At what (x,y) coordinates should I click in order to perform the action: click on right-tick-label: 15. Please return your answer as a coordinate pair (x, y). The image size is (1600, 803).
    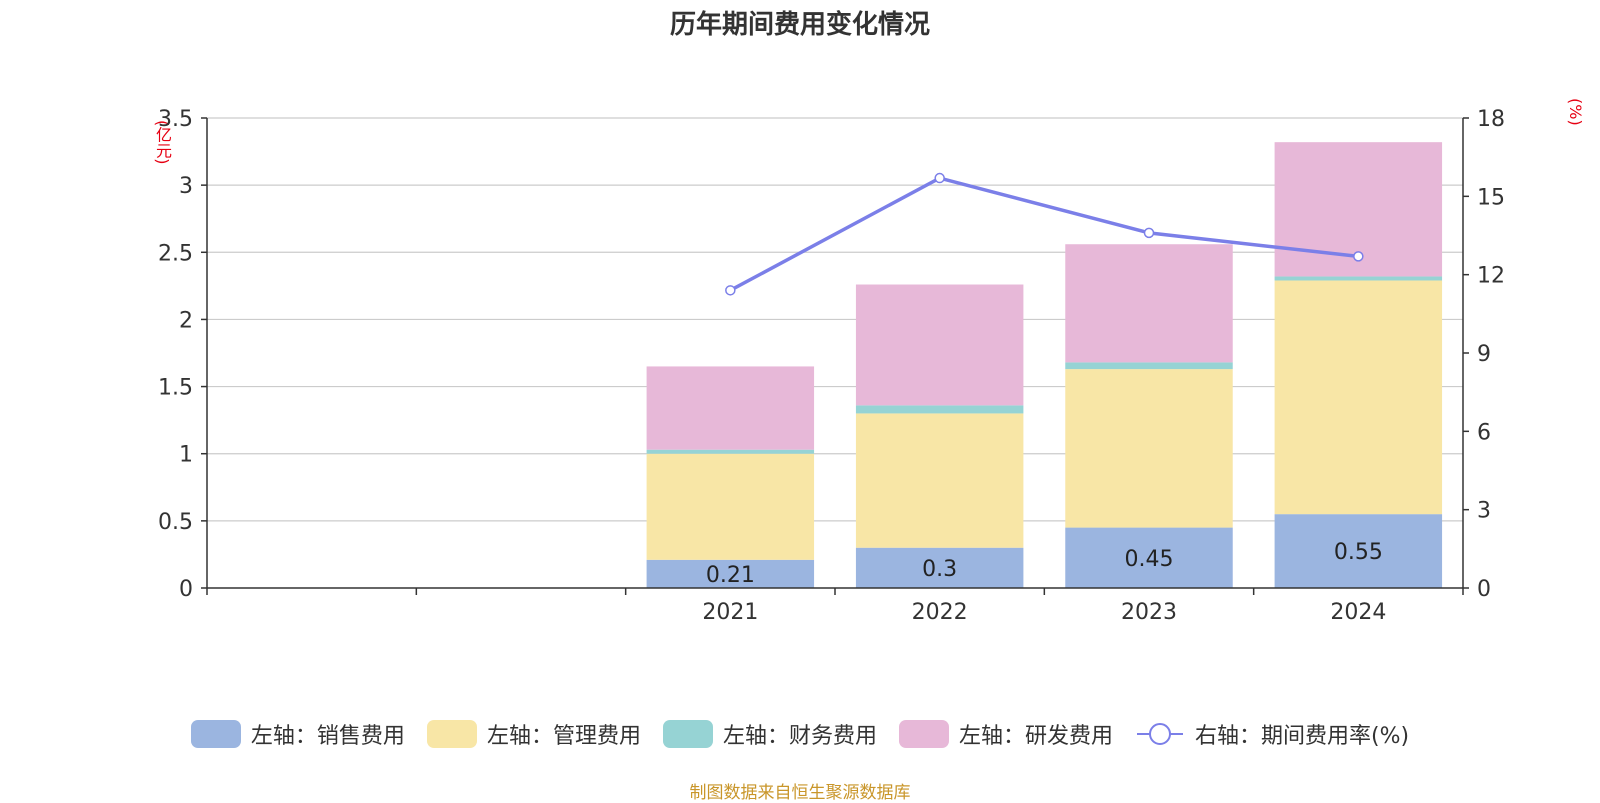
    Looking at the image, I should click on (1491, 197).